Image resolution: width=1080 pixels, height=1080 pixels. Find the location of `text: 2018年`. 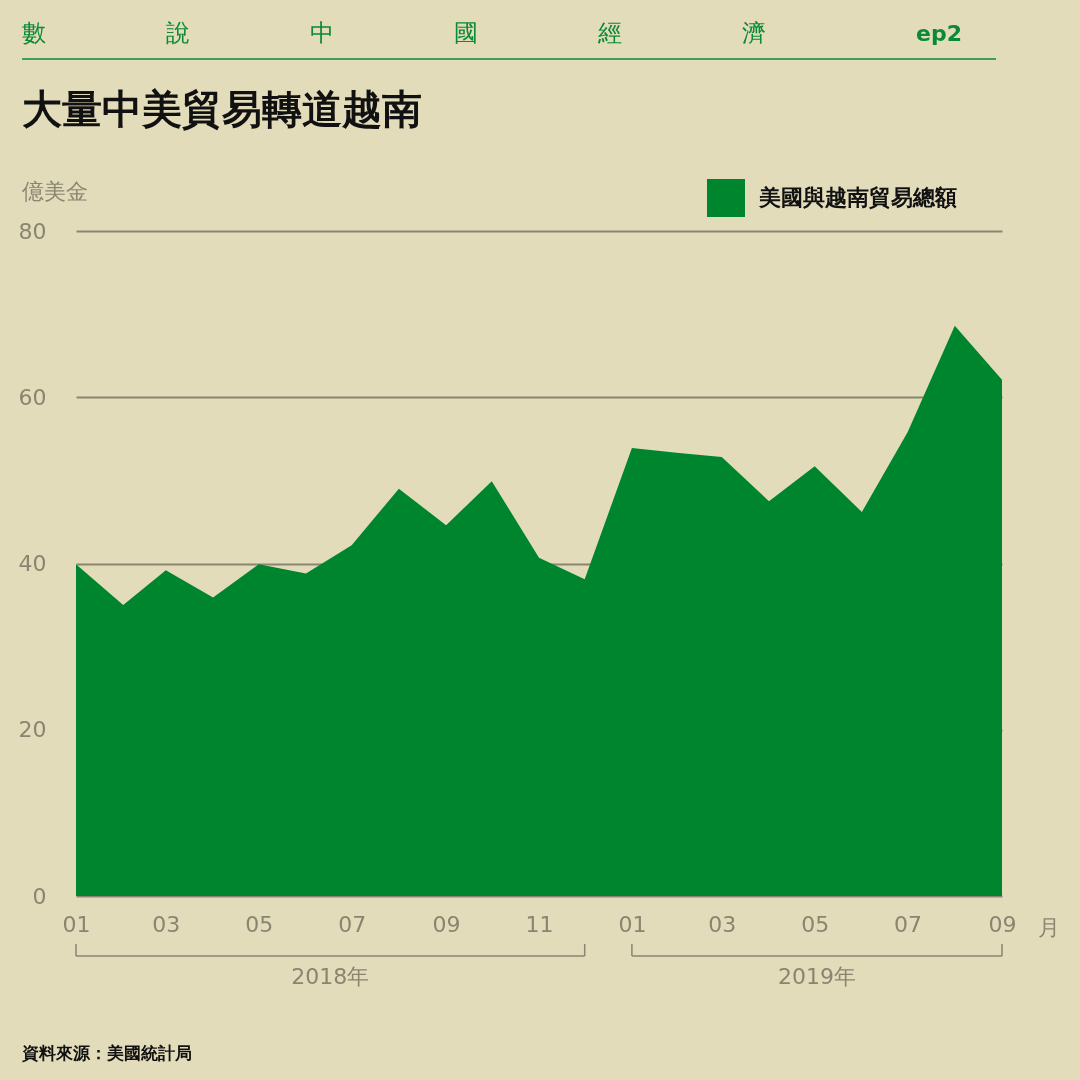

text: 2018年 is located at coordinates (330, 976).